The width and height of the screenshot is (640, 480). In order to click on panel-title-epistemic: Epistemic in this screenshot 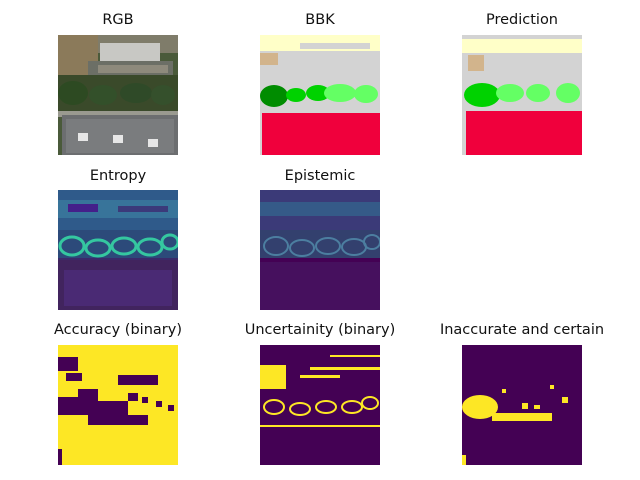, I will do `click(320, 176)`.